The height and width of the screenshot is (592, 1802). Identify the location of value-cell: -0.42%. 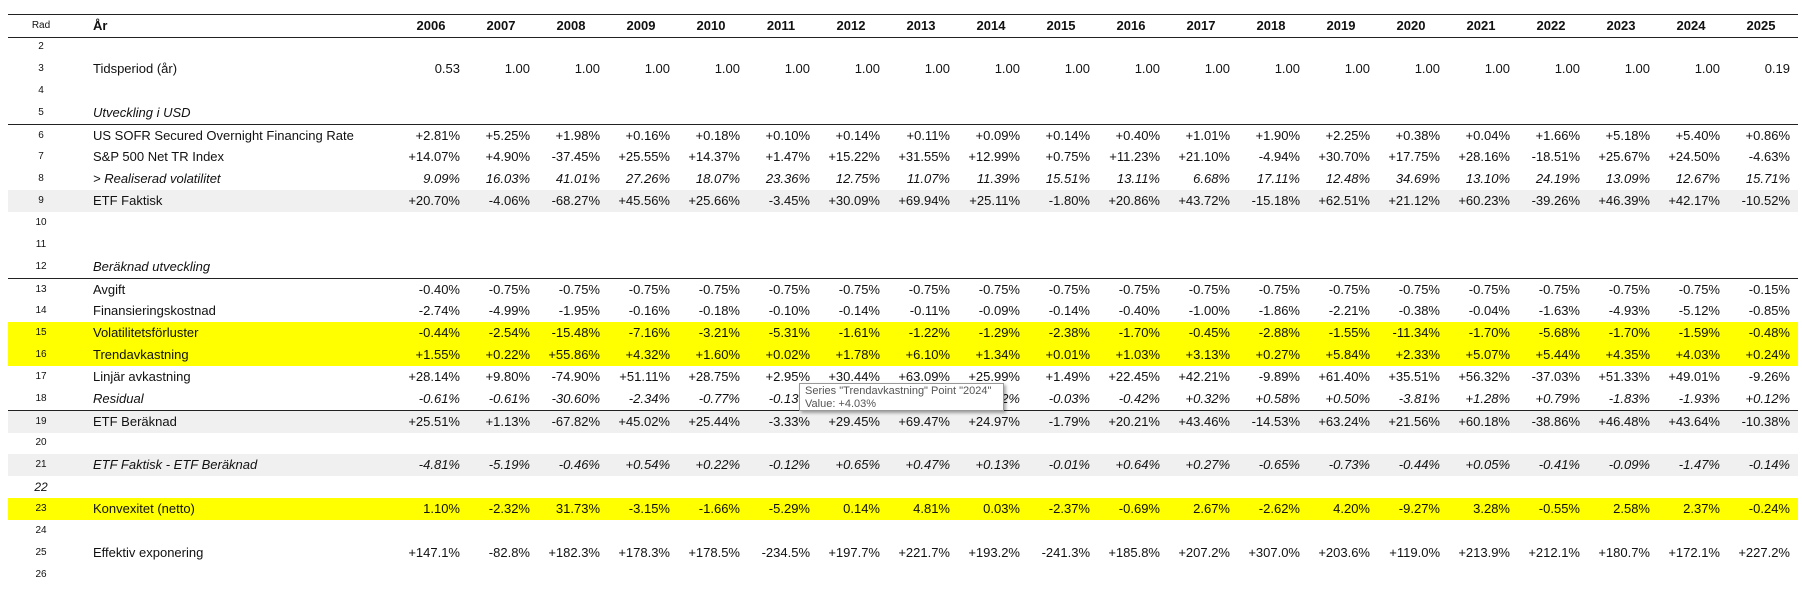
(1139, 398).